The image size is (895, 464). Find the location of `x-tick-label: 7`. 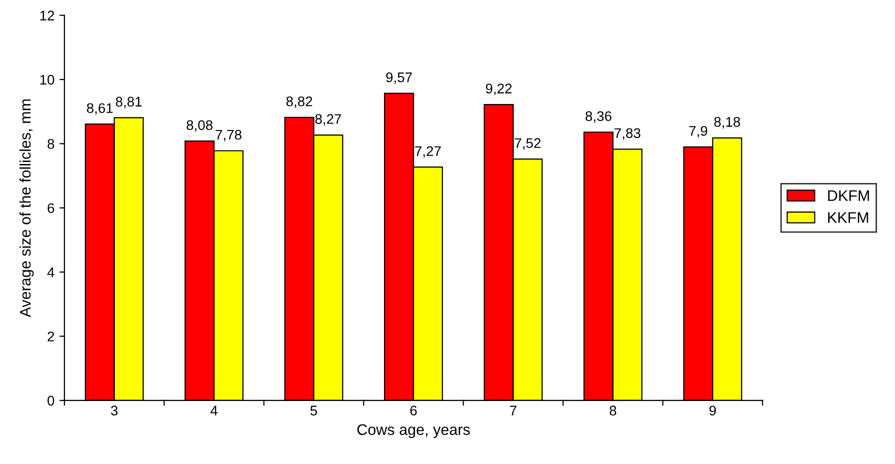

x-tick-label: 7 is located at coordinates (513, 411).